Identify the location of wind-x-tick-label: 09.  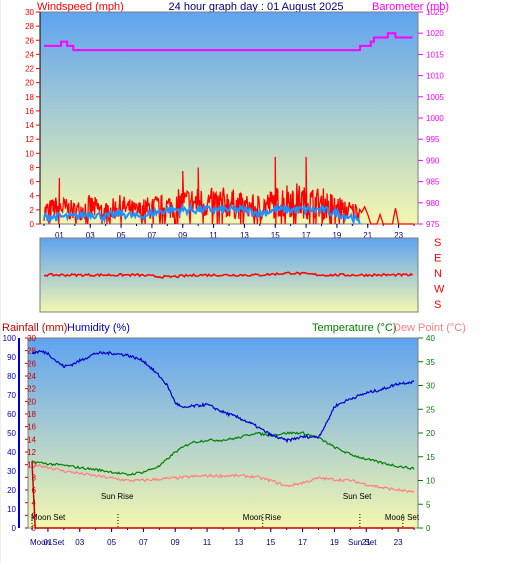
(182, 235).